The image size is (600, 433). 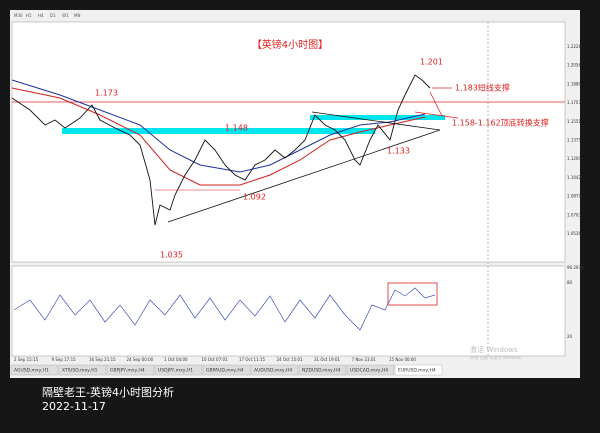 I want to click on price-label: 1.1707, so click(x=574, y=102).